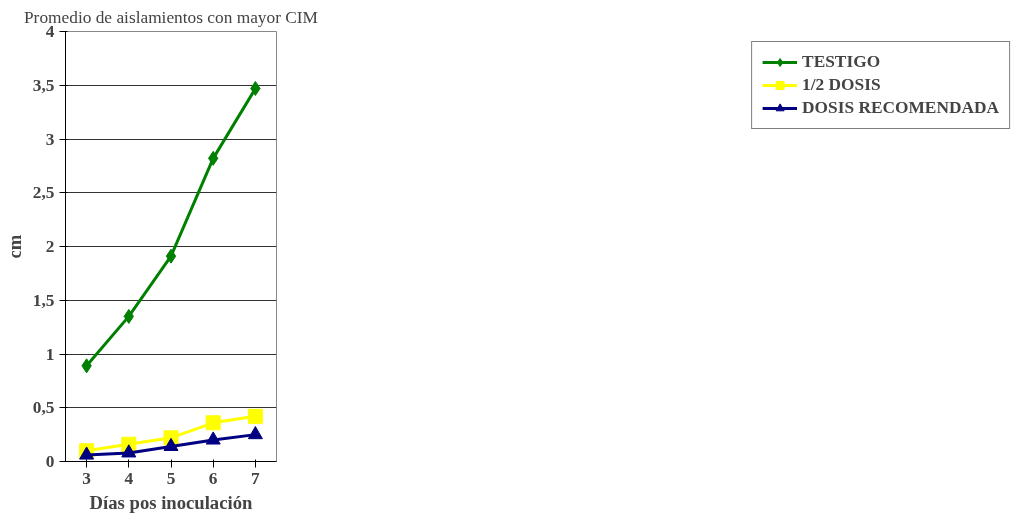 This screenshot has width=1026, height=523. What do you see at coordinates (43, 85) in the screenshot?
I see `y-tick-label: 3,5` at bounding box center [43, 85].